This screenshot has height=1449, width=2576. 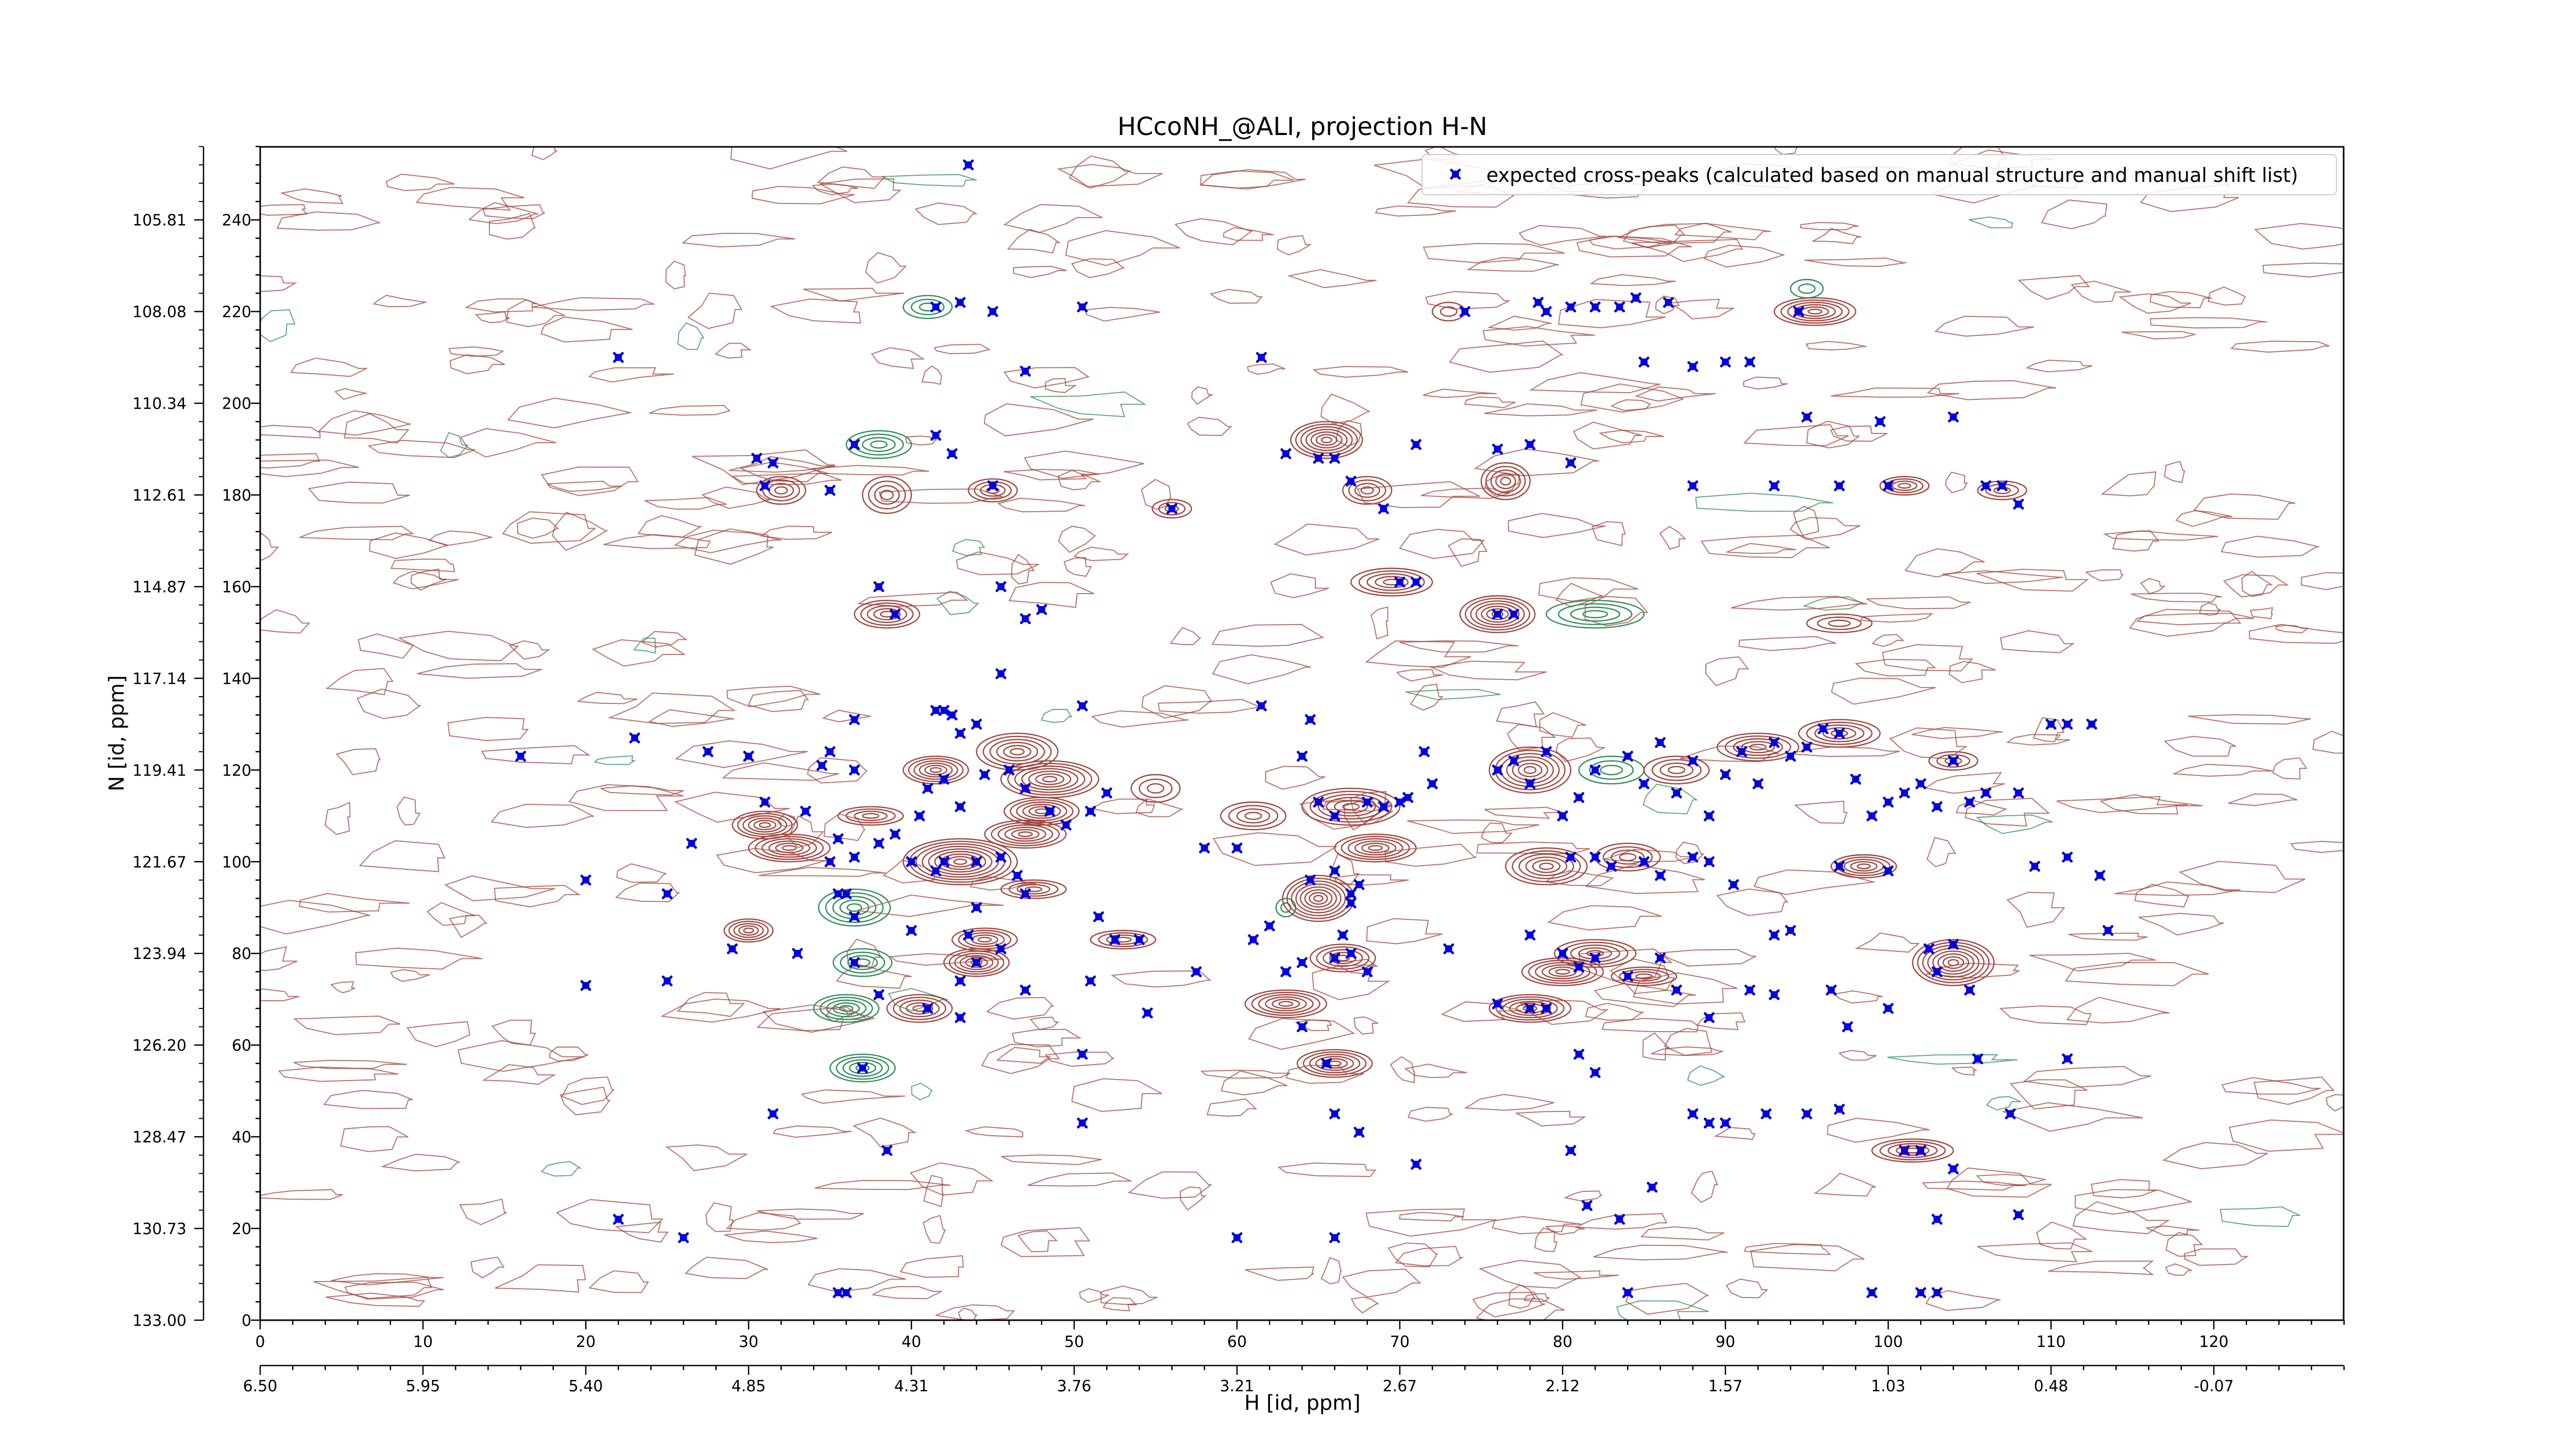 I want to click on y-ppm-tick-label: 112.61, so click(x=159, y=496).